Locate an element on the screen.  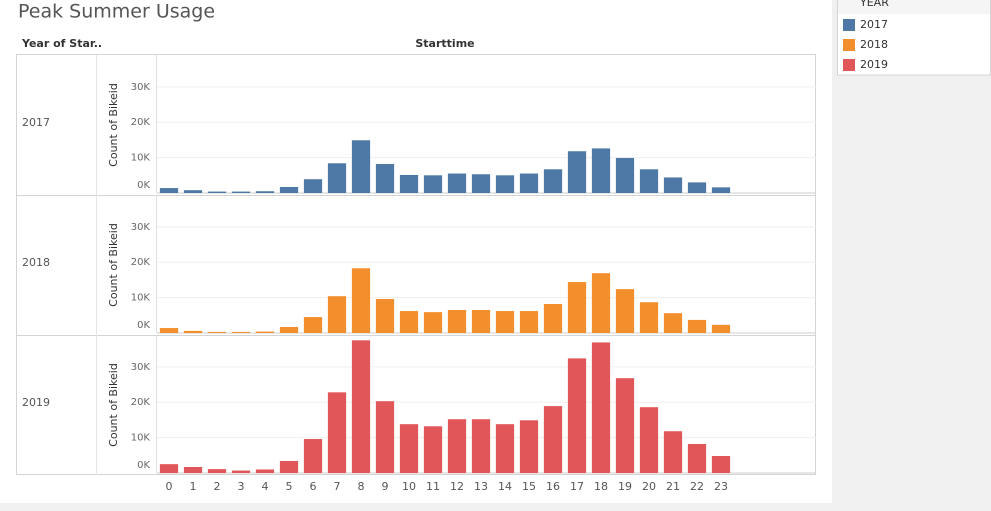
x-tick-label: 23 is located at coordinates (721, 486).